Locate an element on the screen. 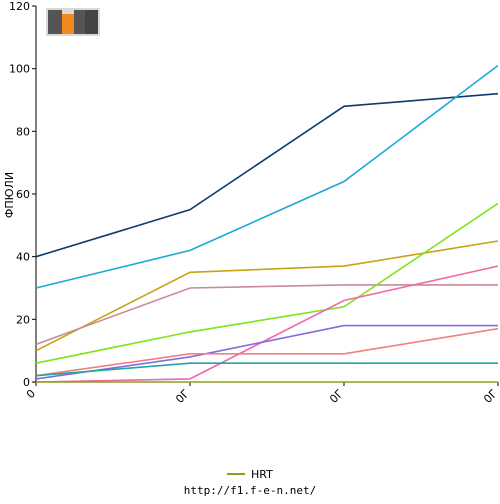  y-axis-title: ФПЮЛИ is located at coordinates (9, 195).